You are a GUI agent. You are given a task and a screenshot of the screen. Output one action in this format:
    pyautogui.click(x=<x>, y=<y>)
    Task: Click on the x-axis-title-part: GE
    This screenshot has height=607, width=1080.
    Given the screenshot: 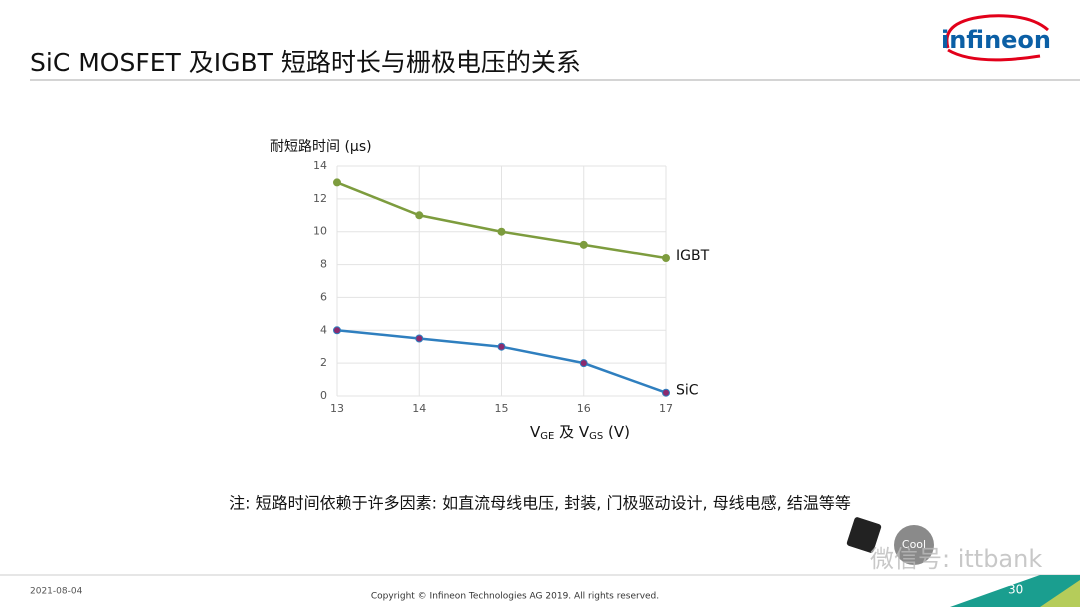 What is the action you would take?
    pyautogui.click(x=547, y=436)
    